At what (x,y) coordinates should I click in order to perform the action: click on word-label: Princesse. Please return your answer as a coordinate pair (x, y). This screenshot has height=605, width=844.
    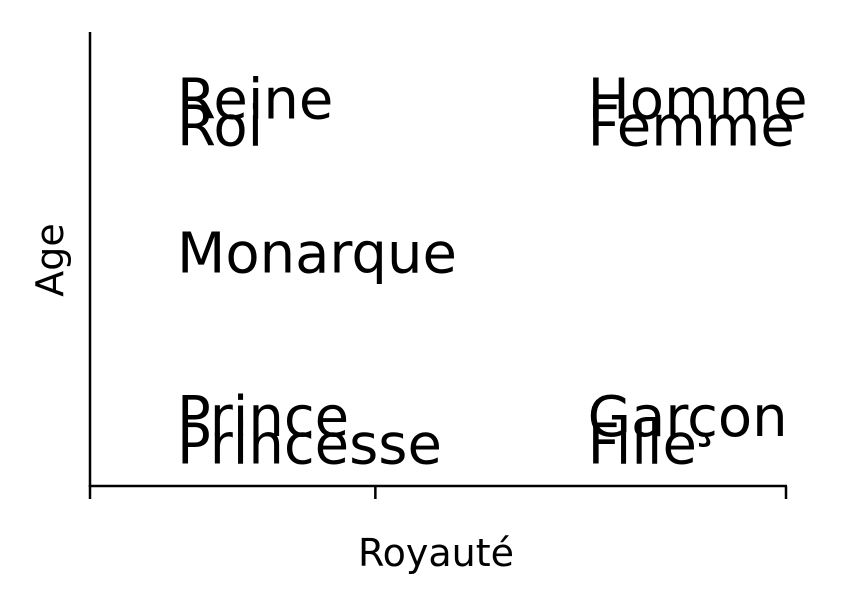
    Looking at the image, I should click on (309, 444).